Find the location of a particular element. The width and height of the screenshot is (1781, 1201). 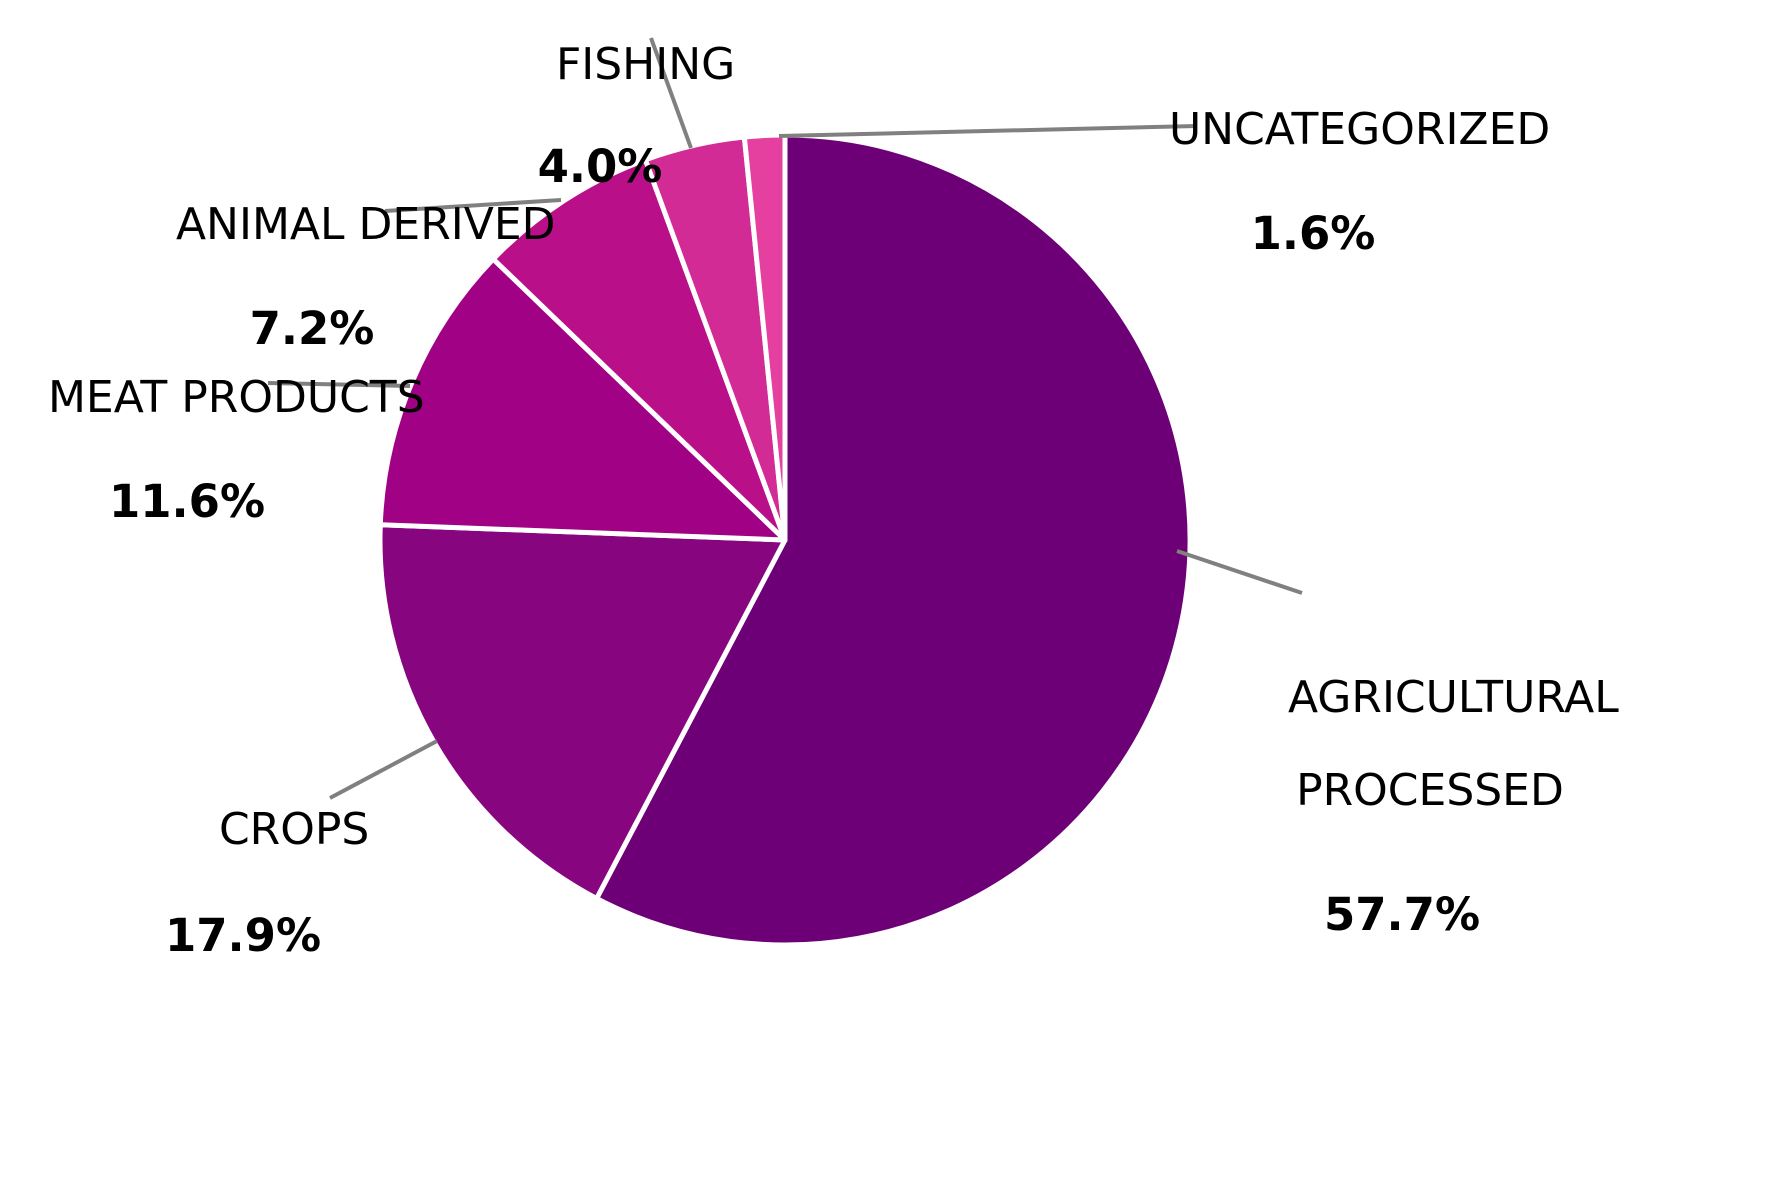

pie-label-crops-text: CROPS is located at coordinates (294, 829).